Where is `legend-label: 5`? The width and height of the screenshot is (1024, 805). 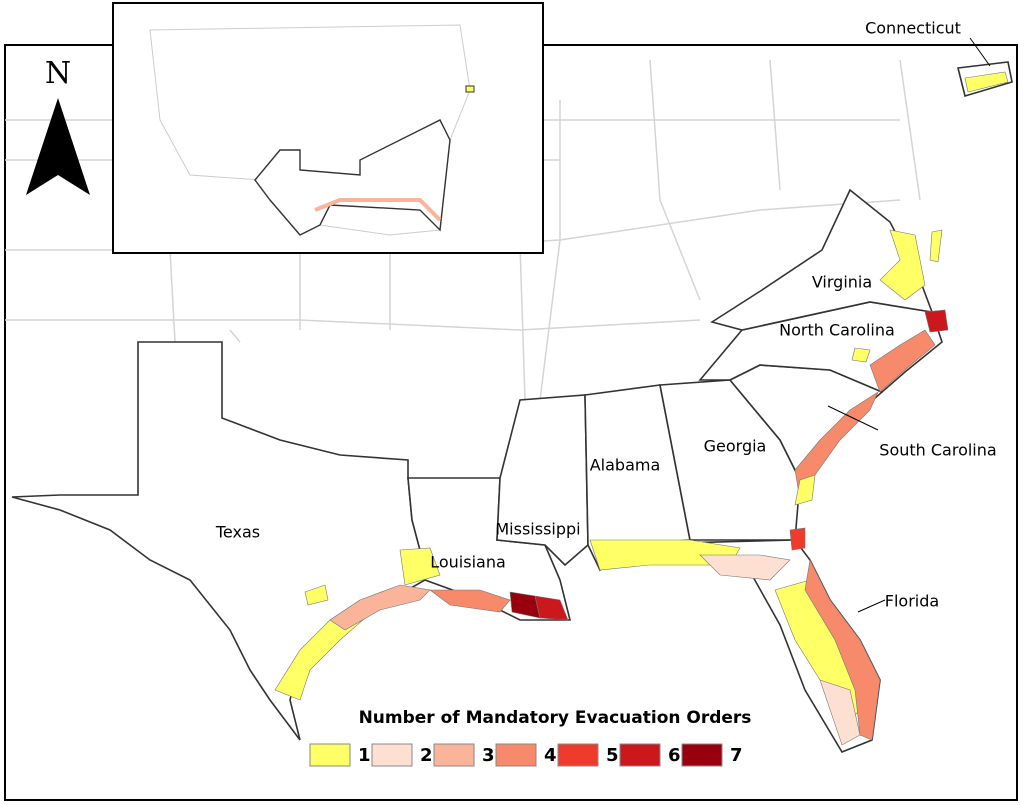
legend-label: 5 is located at coordinates (612, 755).